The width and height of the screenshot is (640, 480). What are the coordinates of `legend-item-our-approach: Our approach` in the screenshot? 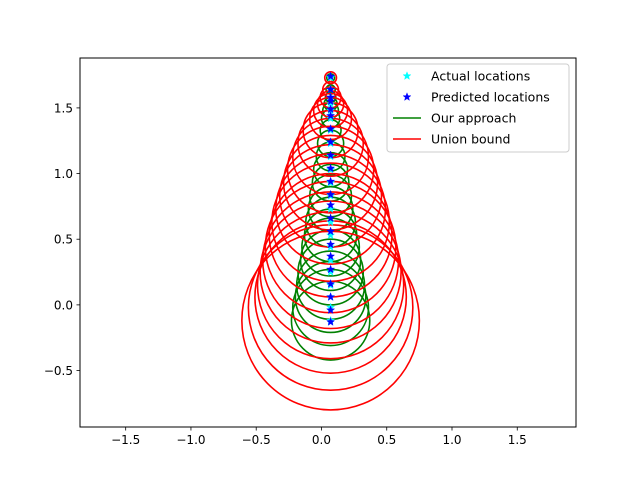 It's located at (454, 118).